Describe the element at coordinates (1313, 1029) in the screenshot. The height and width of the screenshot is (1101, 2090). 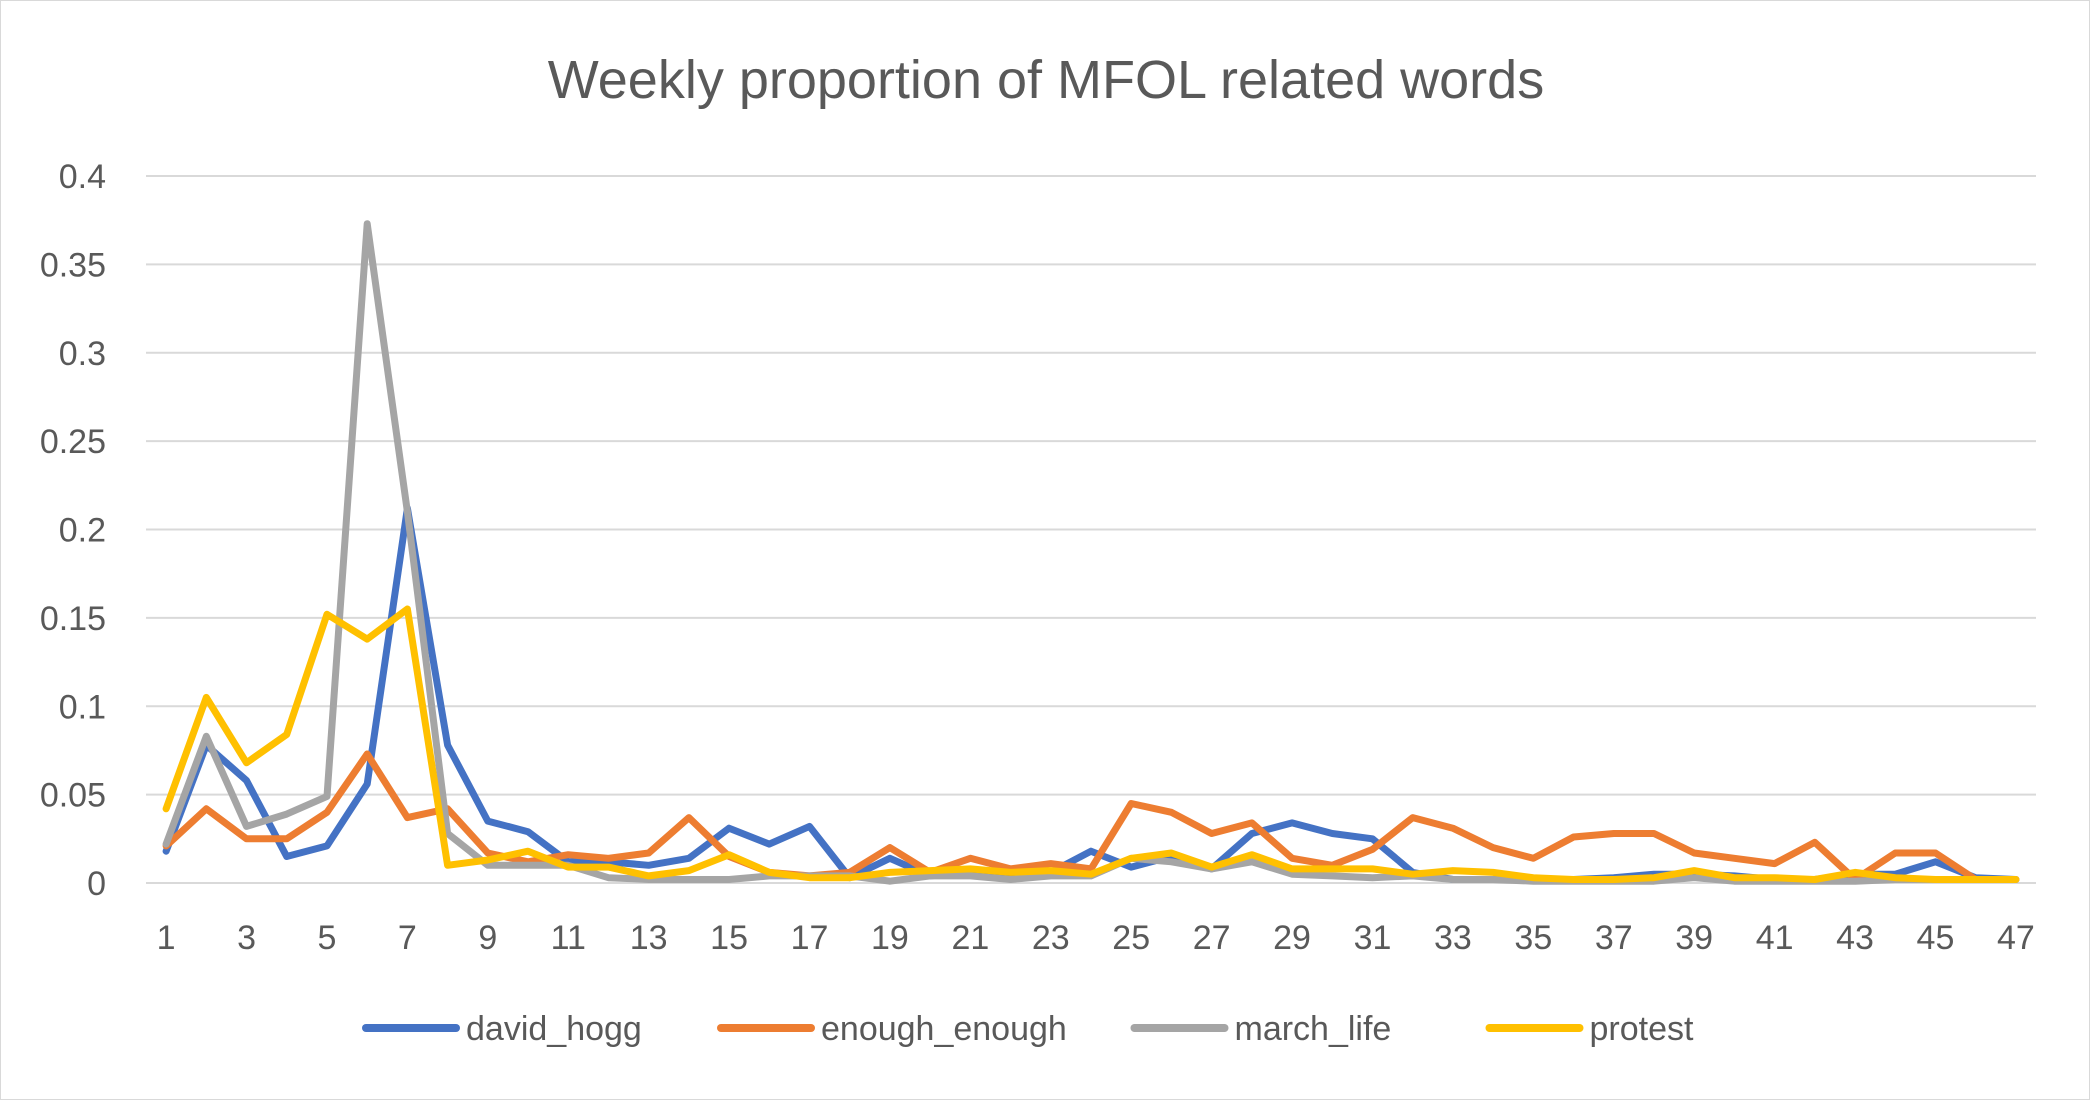
I see `legend-label: march_life` at that location.